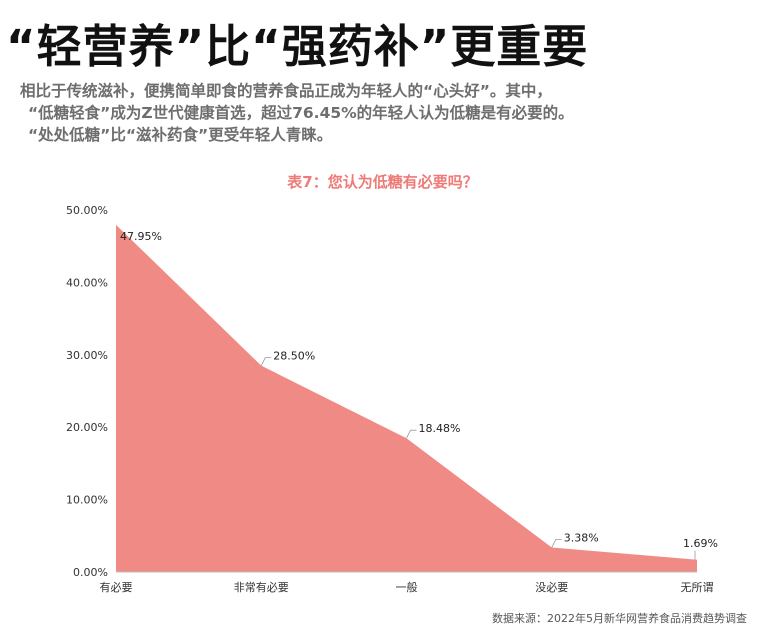 The image size is (765, 637). Describe the element at coordinates (90, 572) in the screenshot. I see `y-tick-label: 0.00%` at that location.